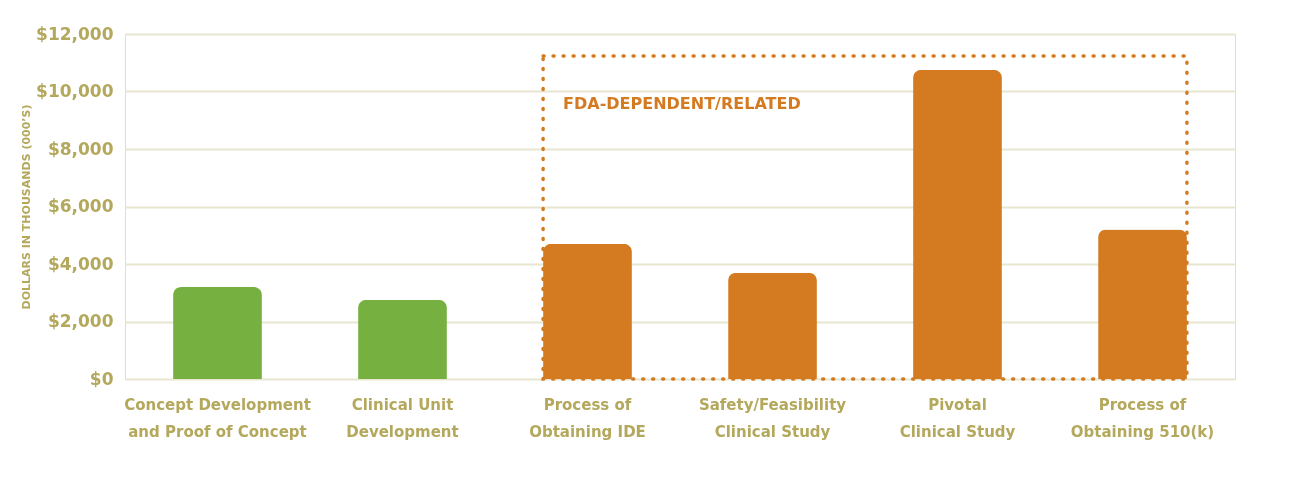 Image resolution: width=1297 pixels, height=489 pixels. Describe the element at coordinates (27, 207) in the screenshot. I see `y-axis-title: DOLLARS IN THOUSANDS (000’S)` at that location.